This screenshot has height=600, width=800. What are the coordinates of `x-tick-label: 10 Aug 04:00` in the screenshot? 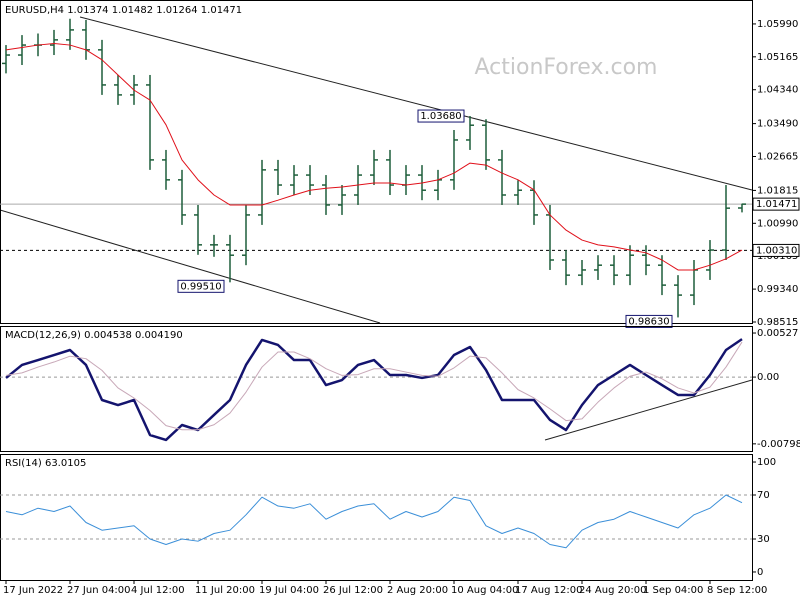 It's located at (484, 590).